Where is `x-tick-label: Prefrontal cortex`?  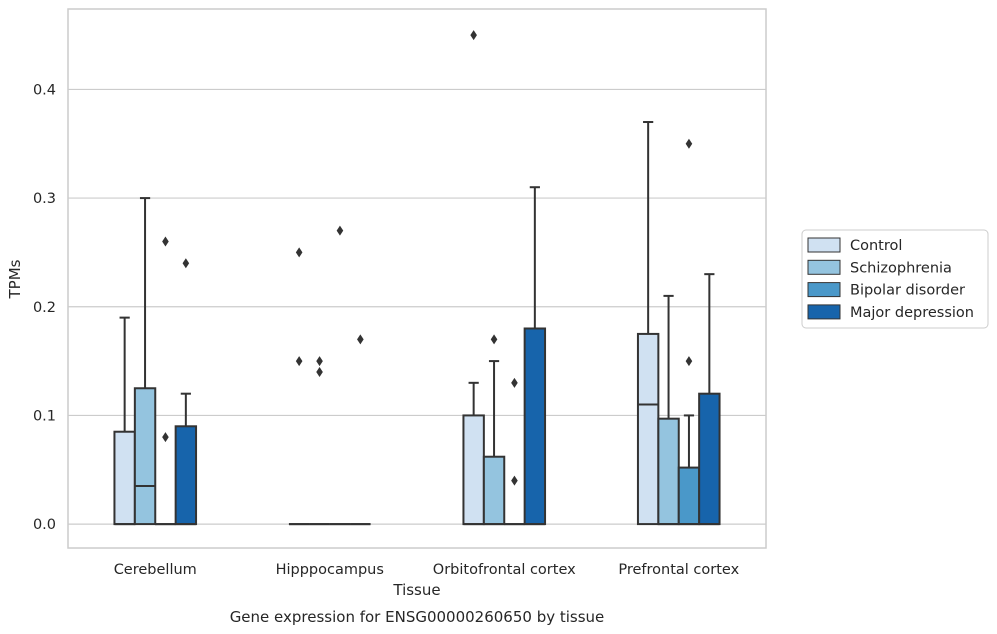
x-tick-label: Prefrontal cortex is located at coordinates (678, 570).